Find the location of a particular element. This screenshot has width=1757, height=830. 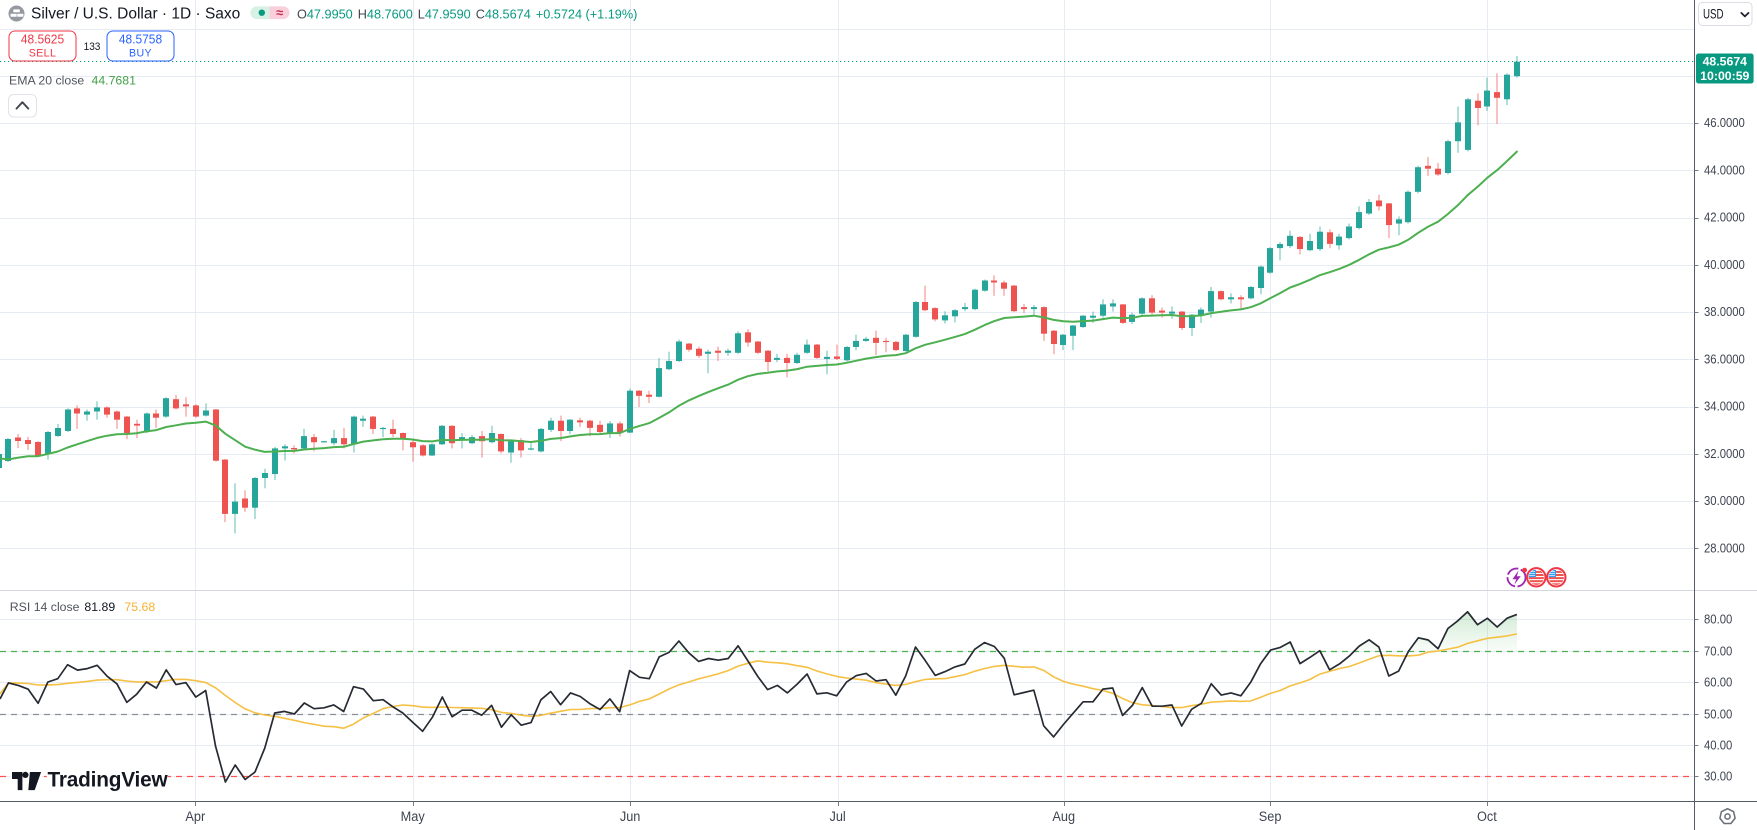

svg-text: 36.0000 is located at coordinates (1724, 359).